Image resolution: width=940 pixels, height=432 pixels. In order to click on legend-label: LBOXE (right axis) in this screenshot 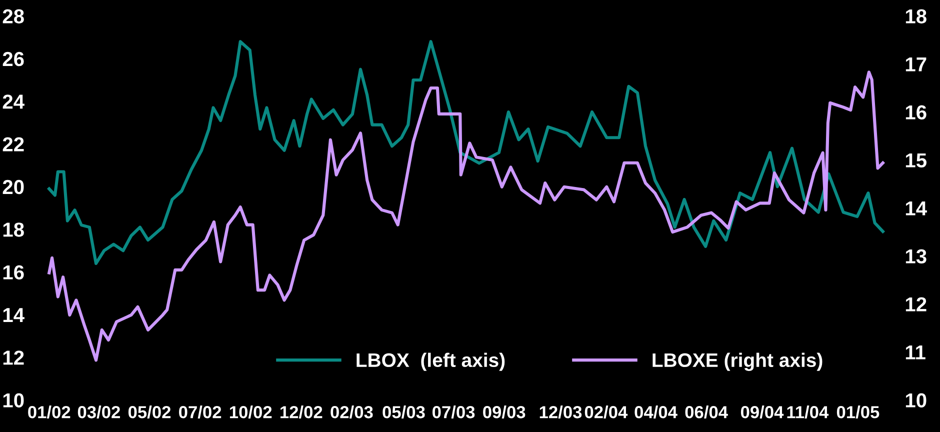, I will do `click(737, 361)`.